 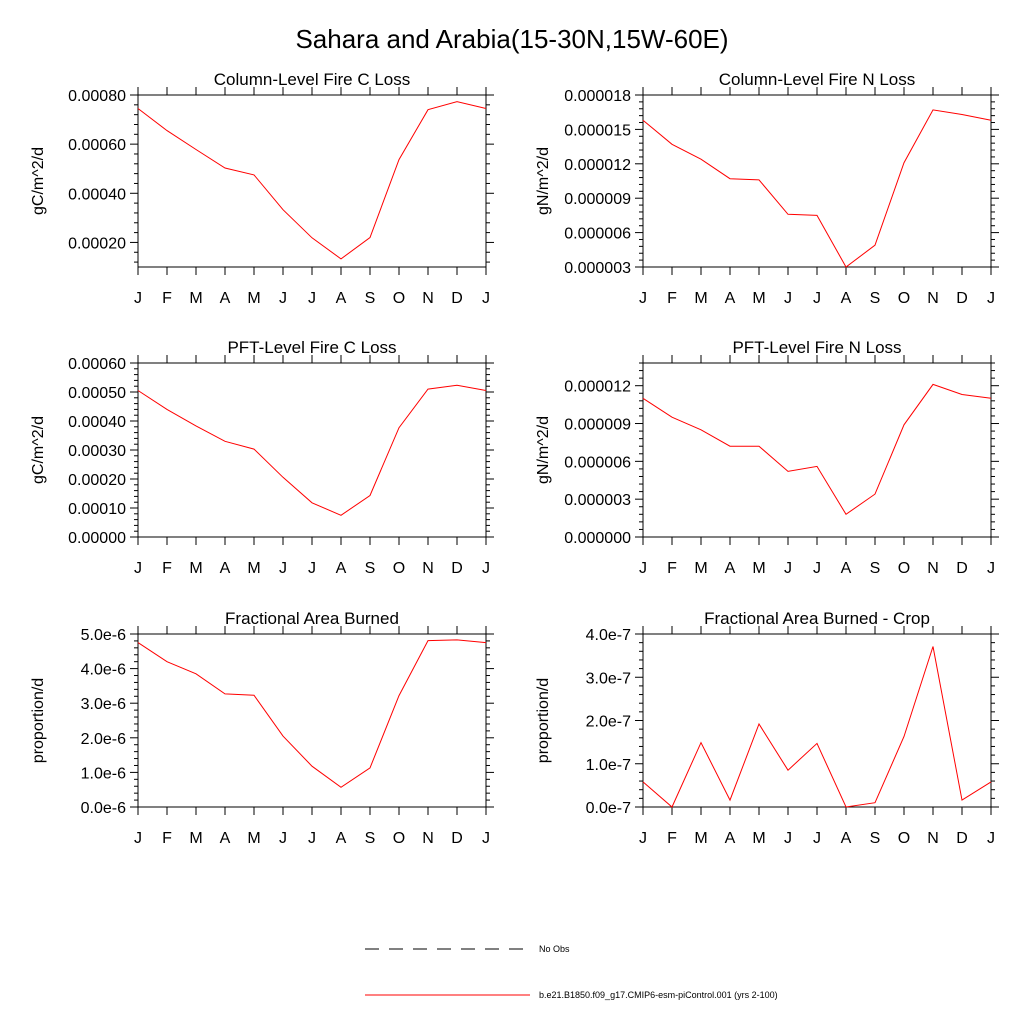 What do you see at coordinates (97, 393) in the screenshot?
I see `y-tick-label: 0.00050` at bounding box center [97, 393].